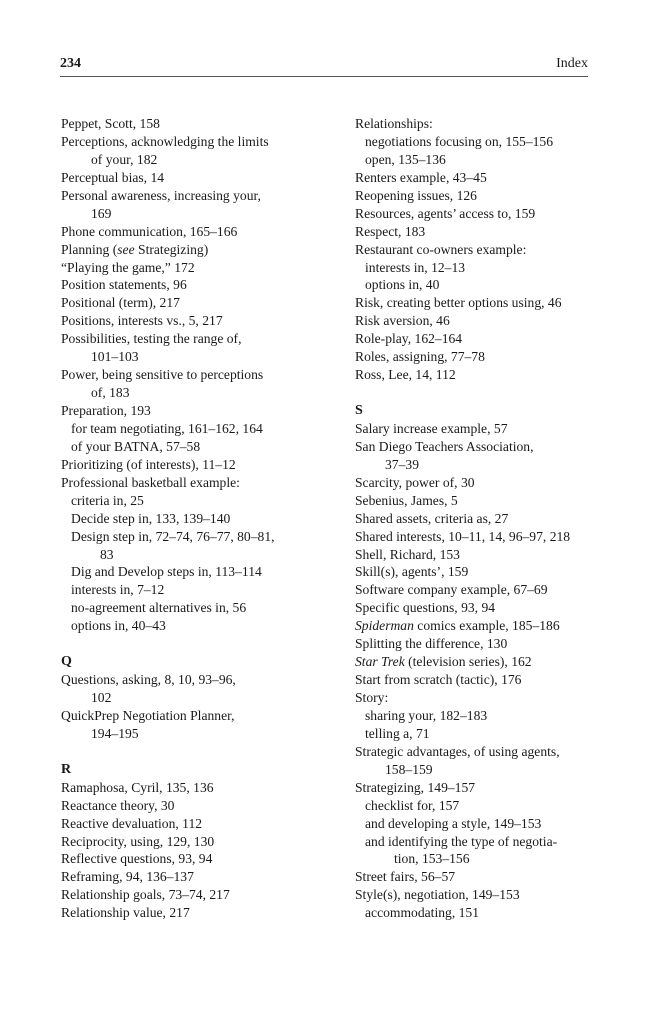  Describe the element at coordinates (445, 213) in the screenshot. I see `index-entry: Resources, agents’ access to, 159` at that location.